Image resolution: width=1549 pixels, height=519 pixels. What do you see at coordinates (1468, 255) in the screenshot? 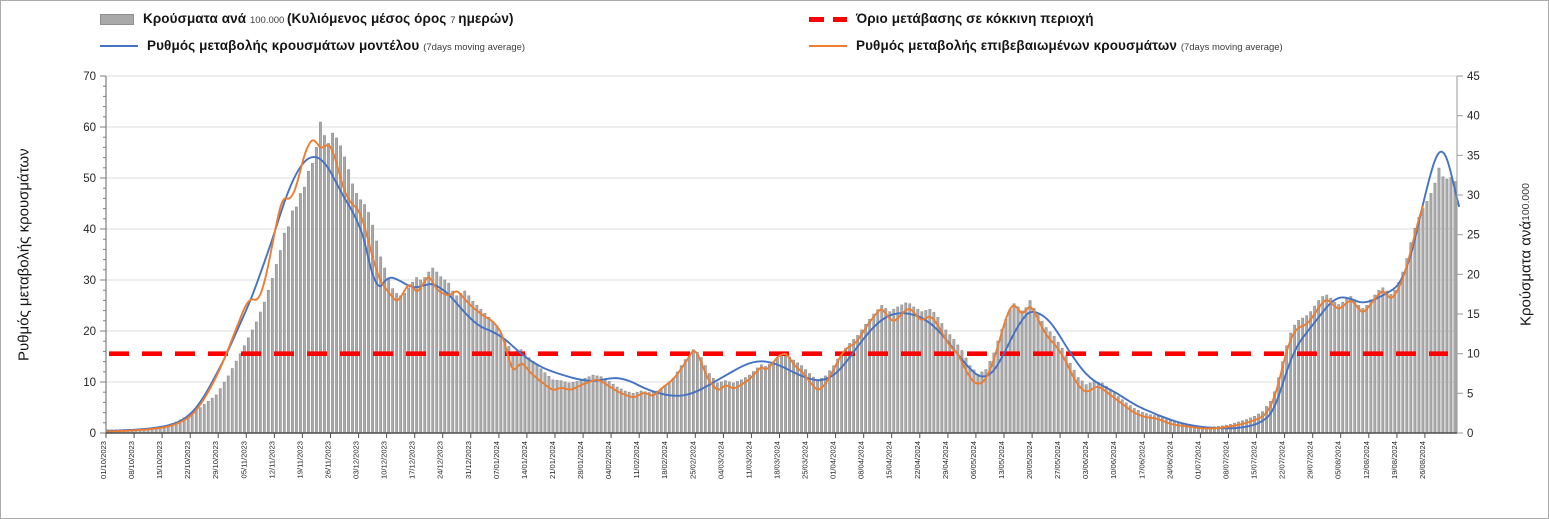
I see `right-axis-ticks: 0 5 10 15 20 25 30 35 40 45` at bounding box center [1468, 255].